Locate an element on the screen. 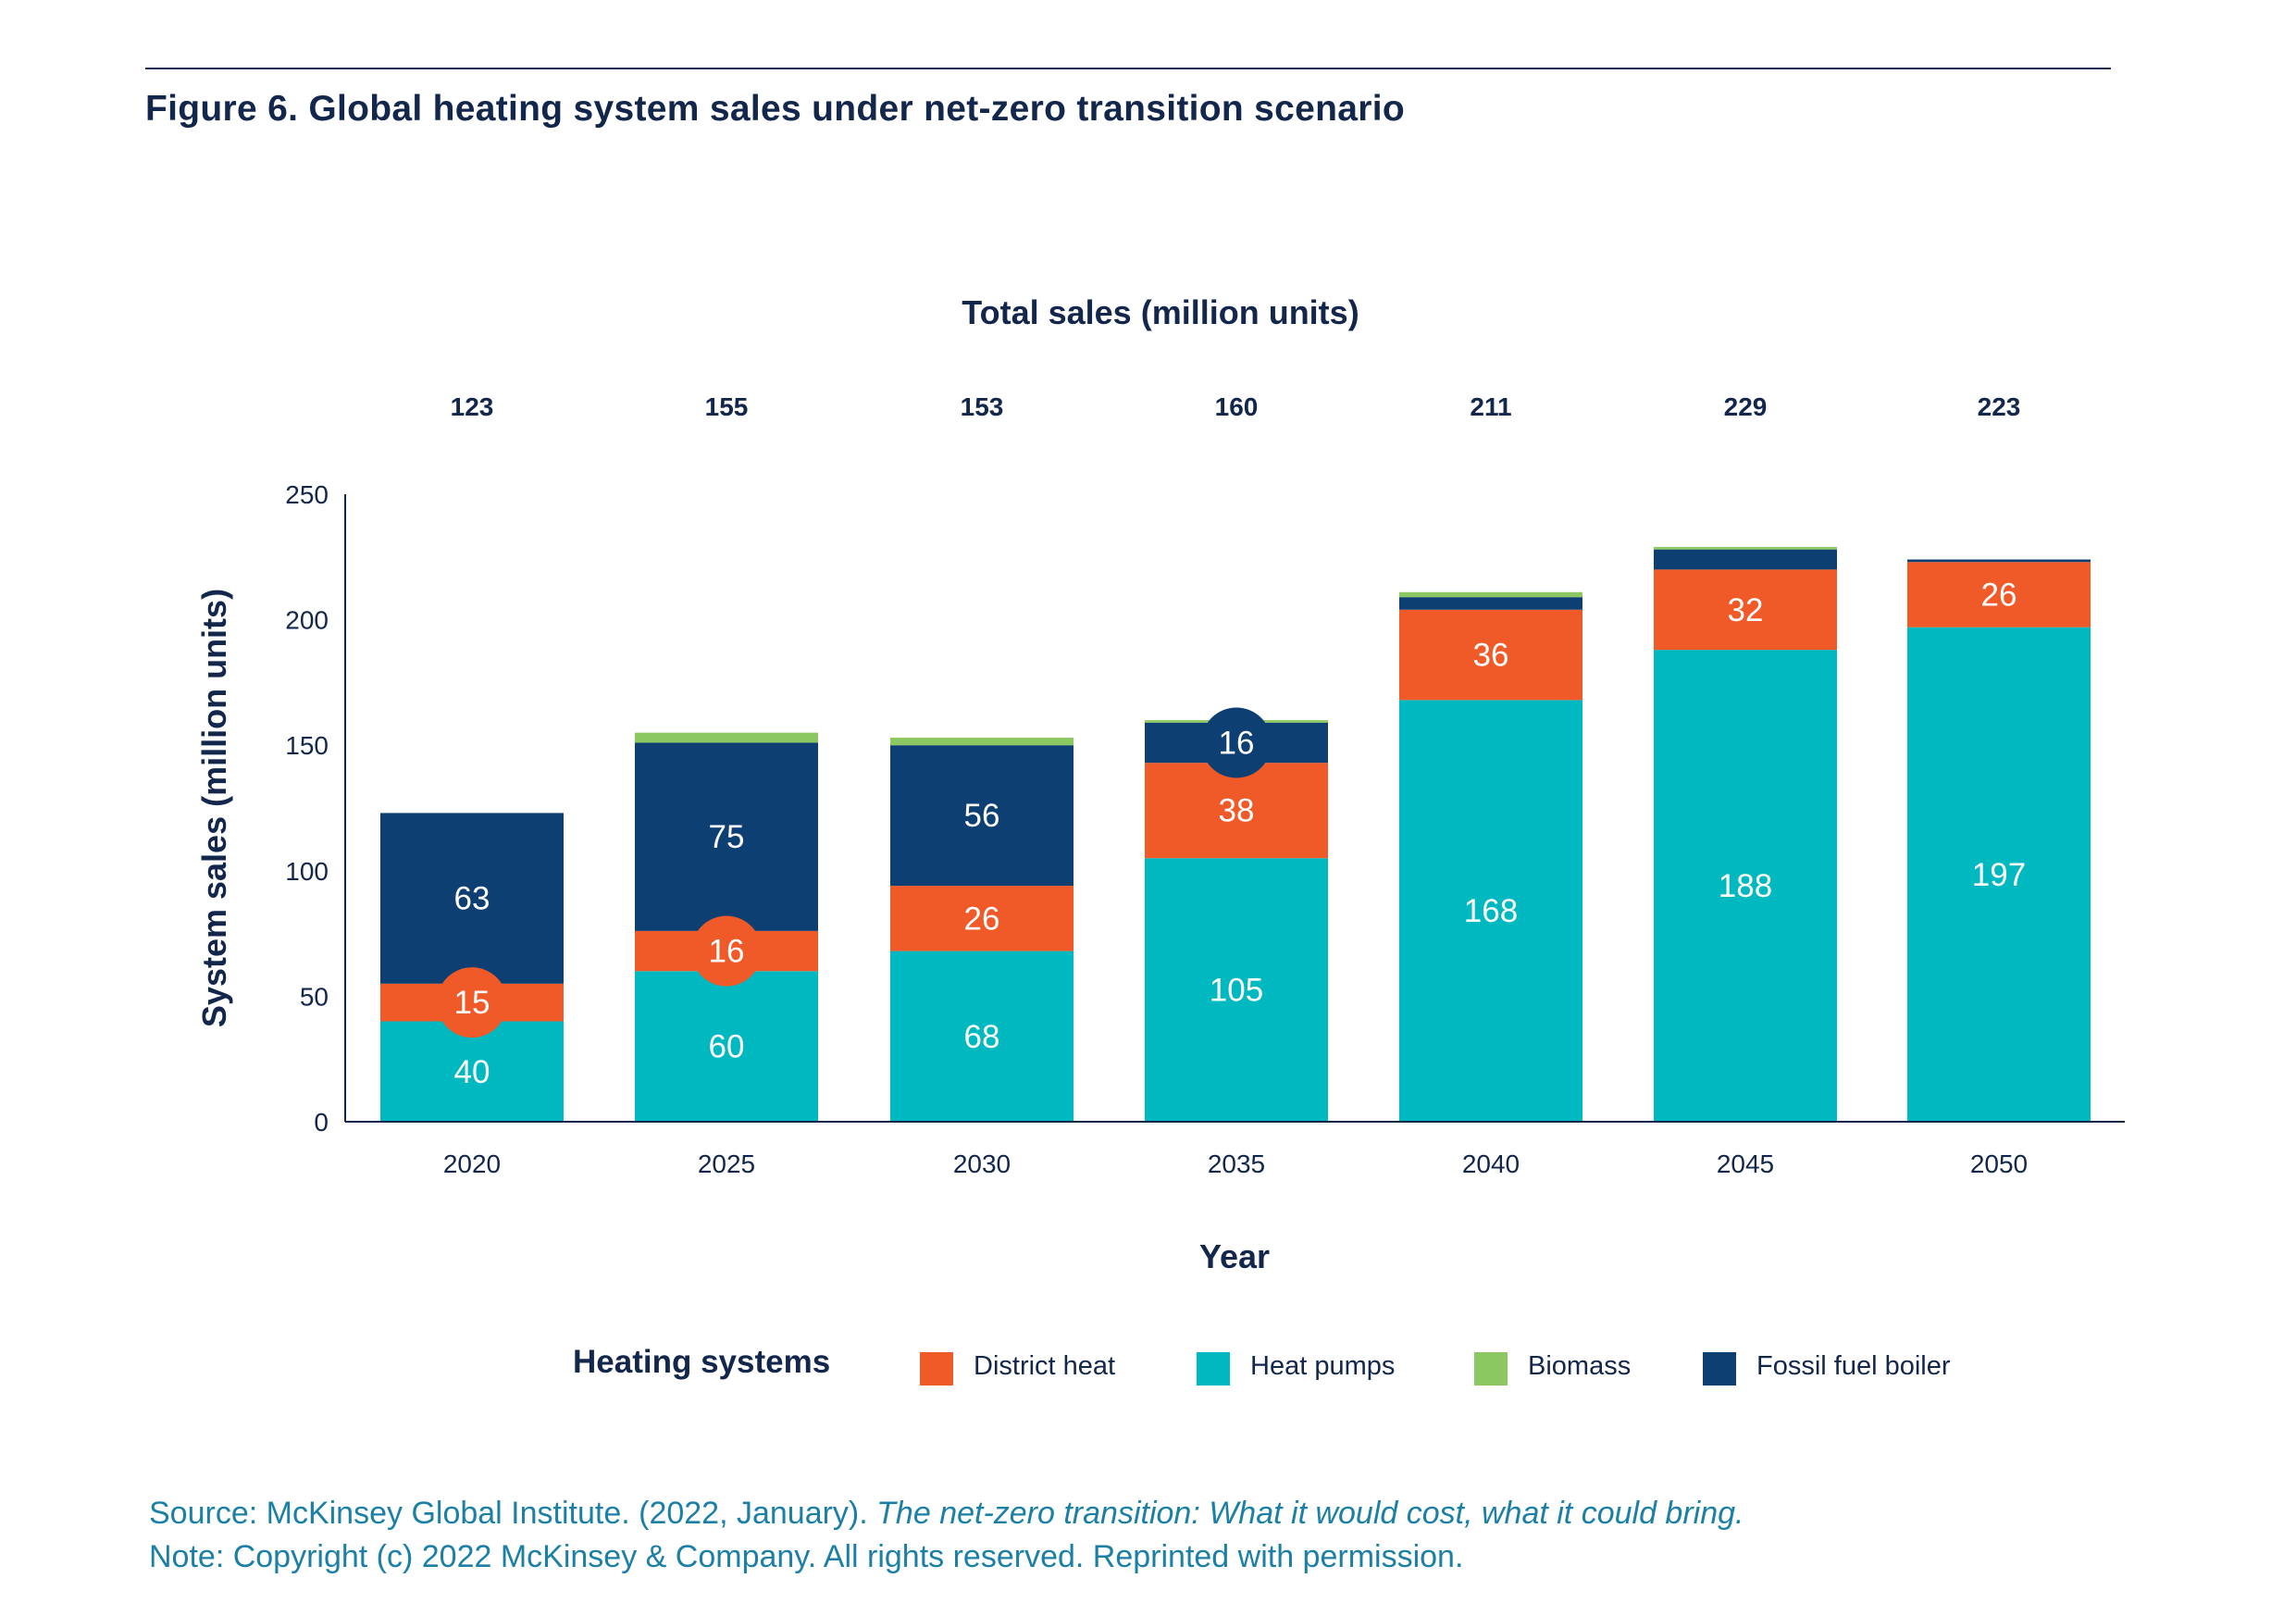  bar-heat-pumps-2025 is located at coordinates (727, 1046).